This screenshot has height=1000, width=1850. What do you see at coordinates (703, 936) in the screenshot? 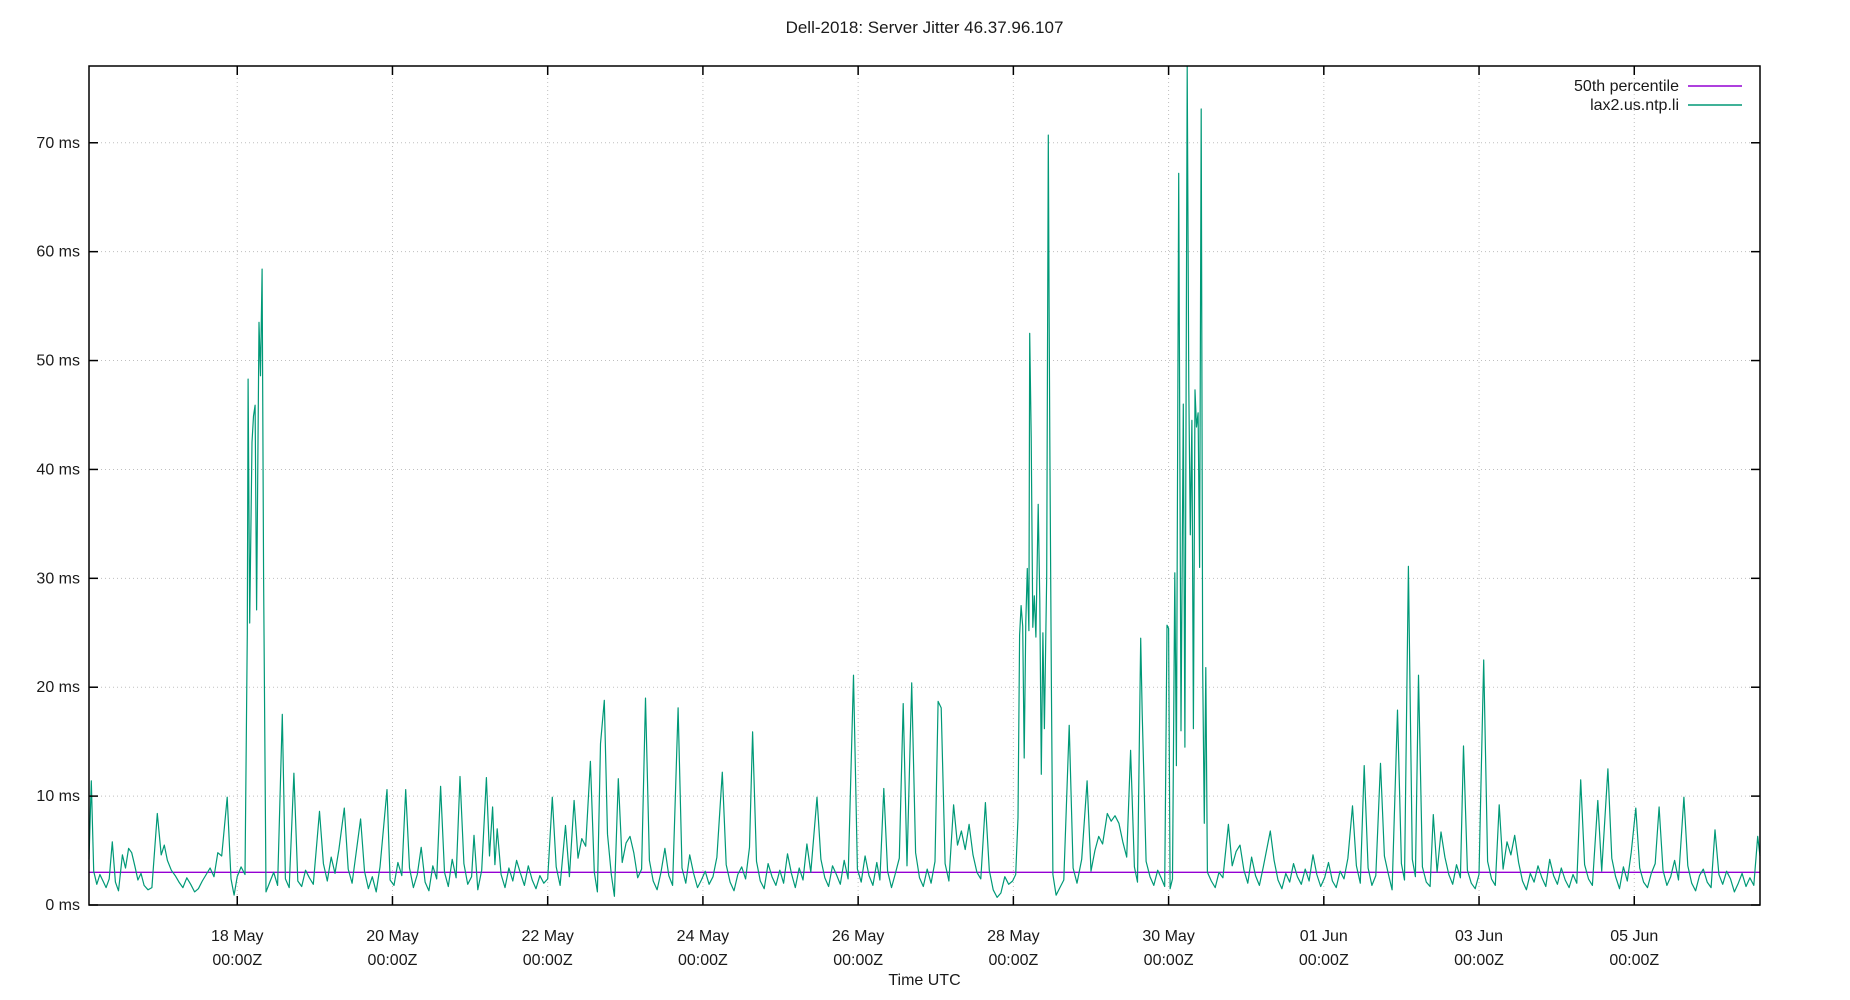
I see `x-tick-label: 24 May` at bounding box center [703, 936].